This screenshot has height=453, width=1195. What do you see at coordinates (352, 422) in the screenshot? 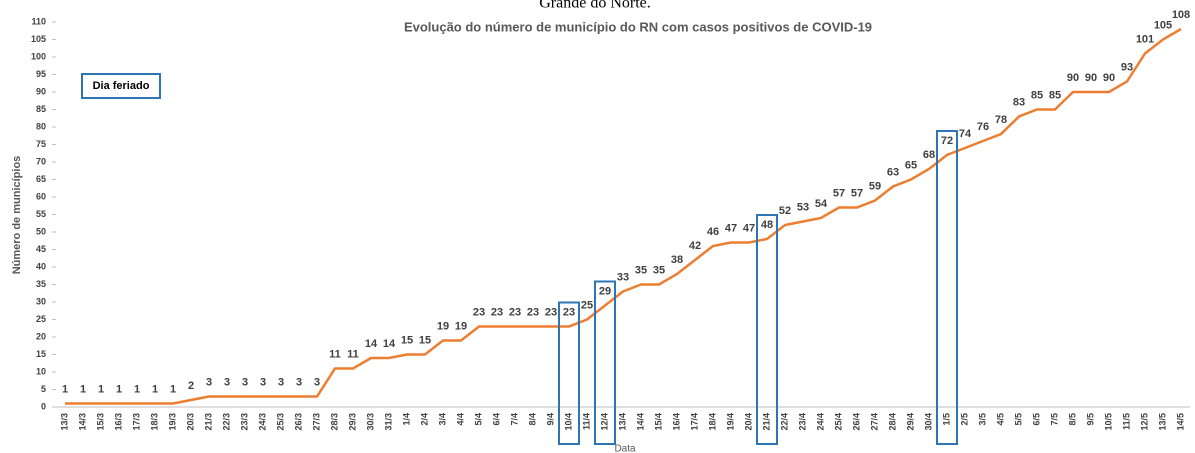
I see `x-tick-label: 29/3` at bounding box center [352, 422].